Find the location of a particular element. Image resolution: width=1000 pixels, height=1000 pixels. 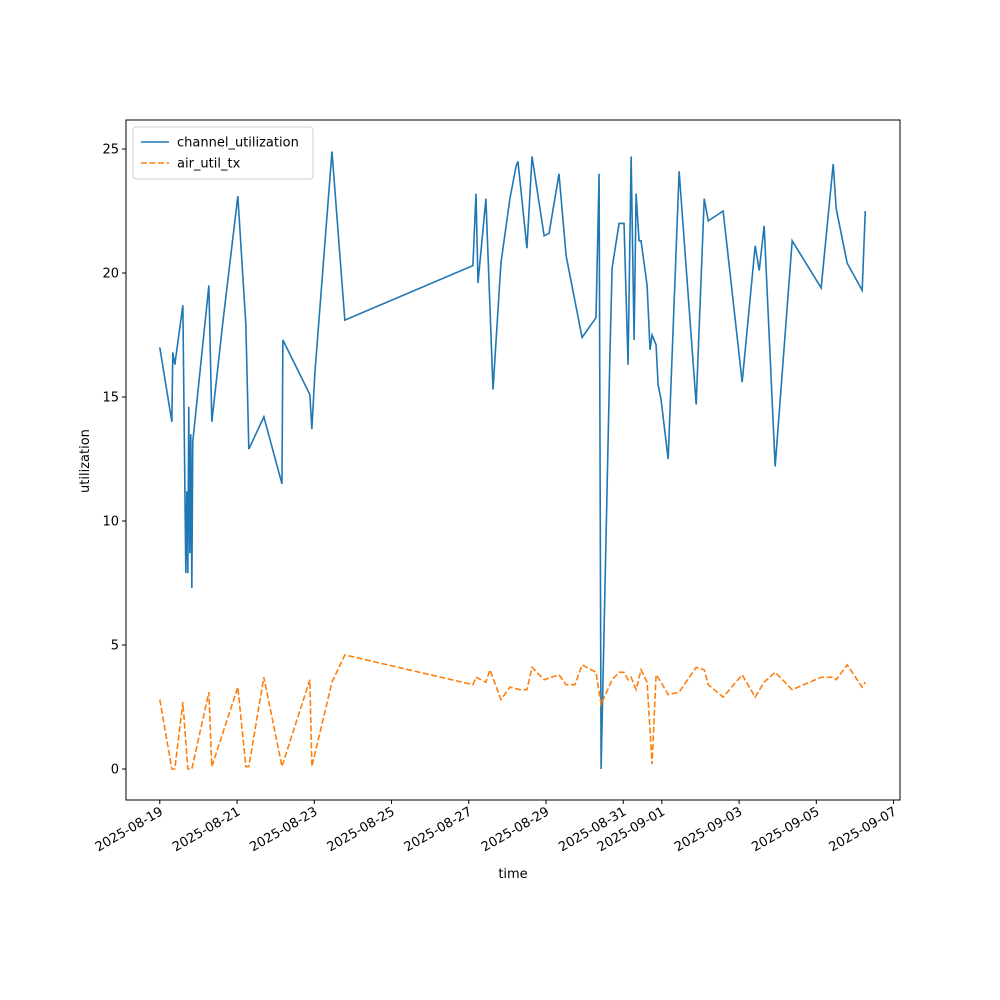

y-tick-label: 5 is located at coordinates (115, 646).